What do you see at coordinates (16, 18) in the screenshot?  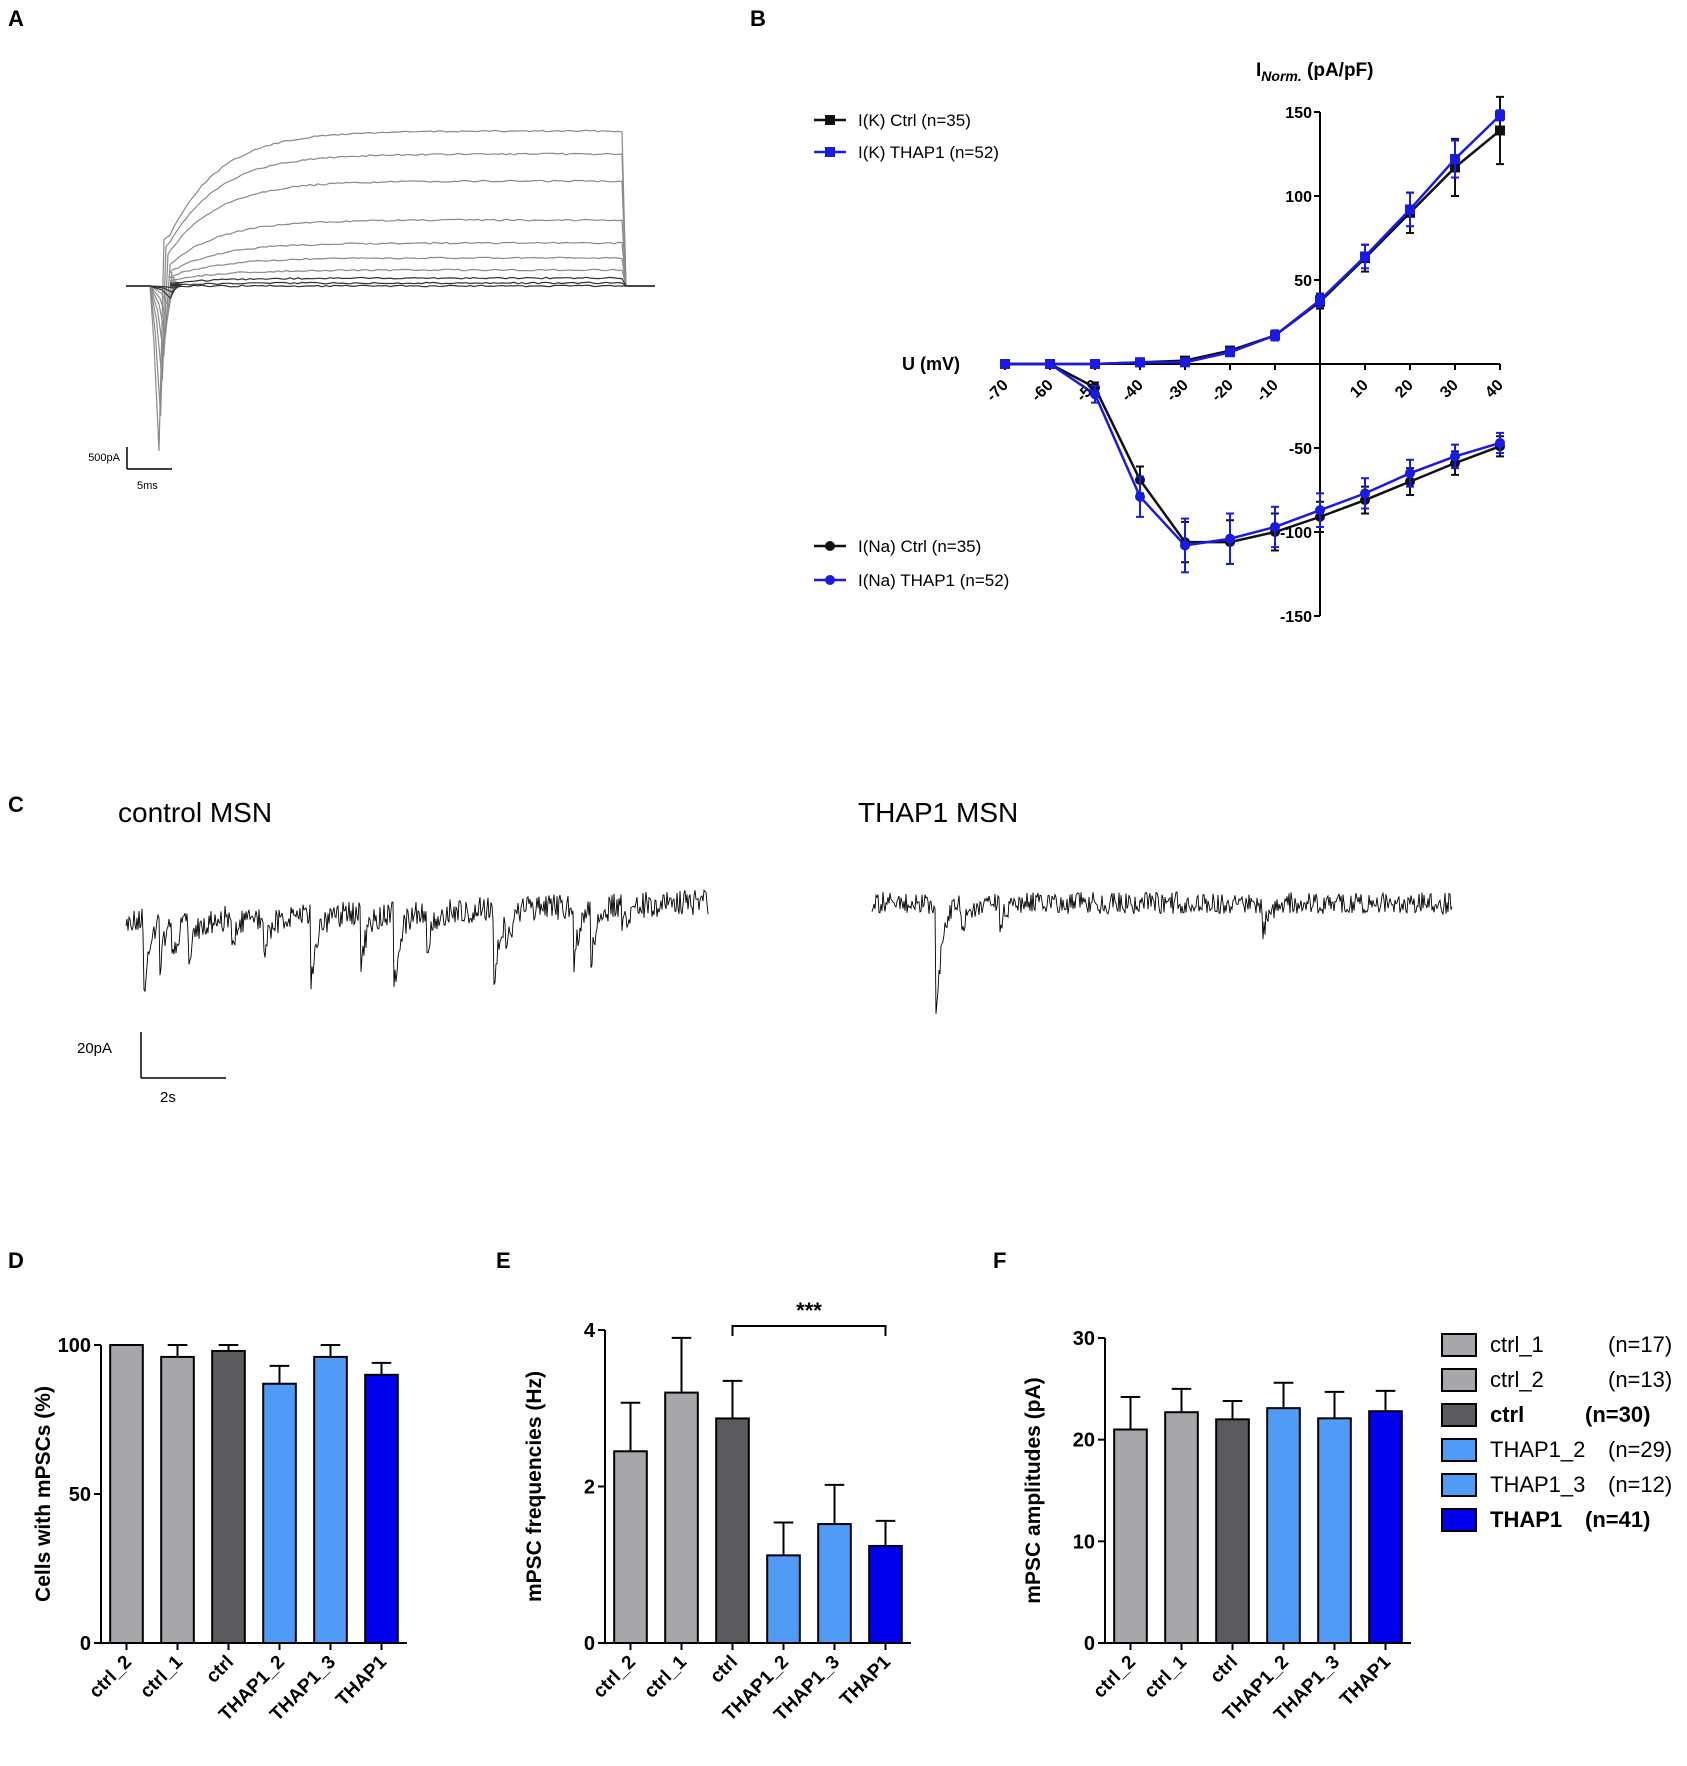 I see `panel-label-a: A` at bounding box center [16, 18].